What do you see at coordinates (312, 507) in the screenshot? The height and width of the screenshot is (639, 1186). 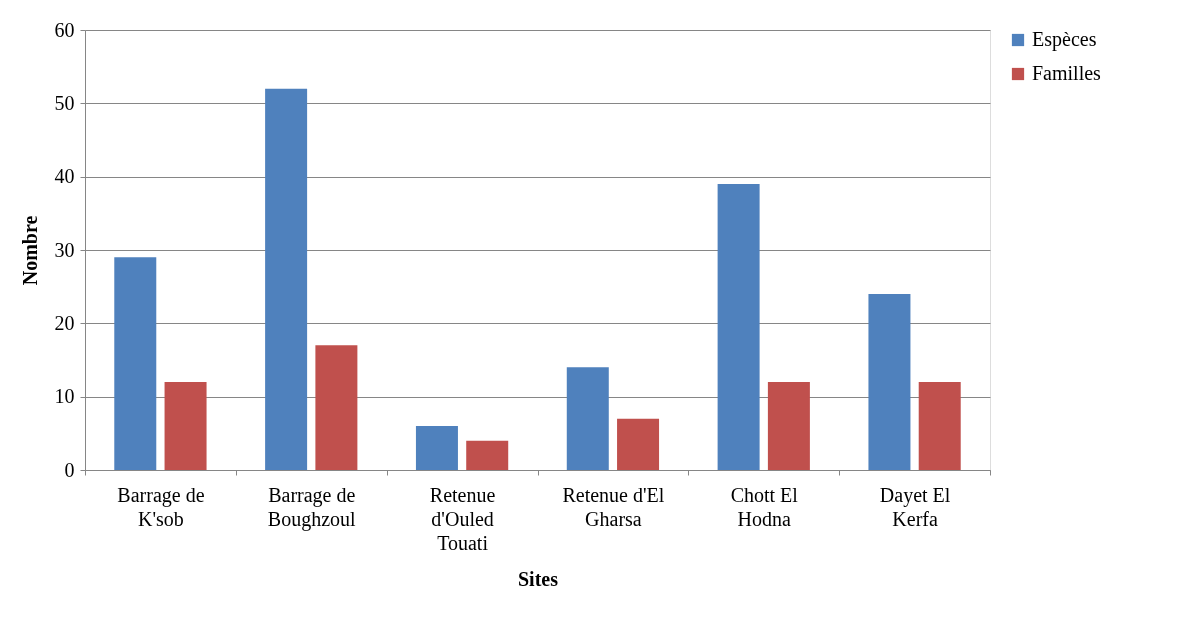 I see `x-tick-label: Barrage de Boughzoul` at bounding box center [312, 507].